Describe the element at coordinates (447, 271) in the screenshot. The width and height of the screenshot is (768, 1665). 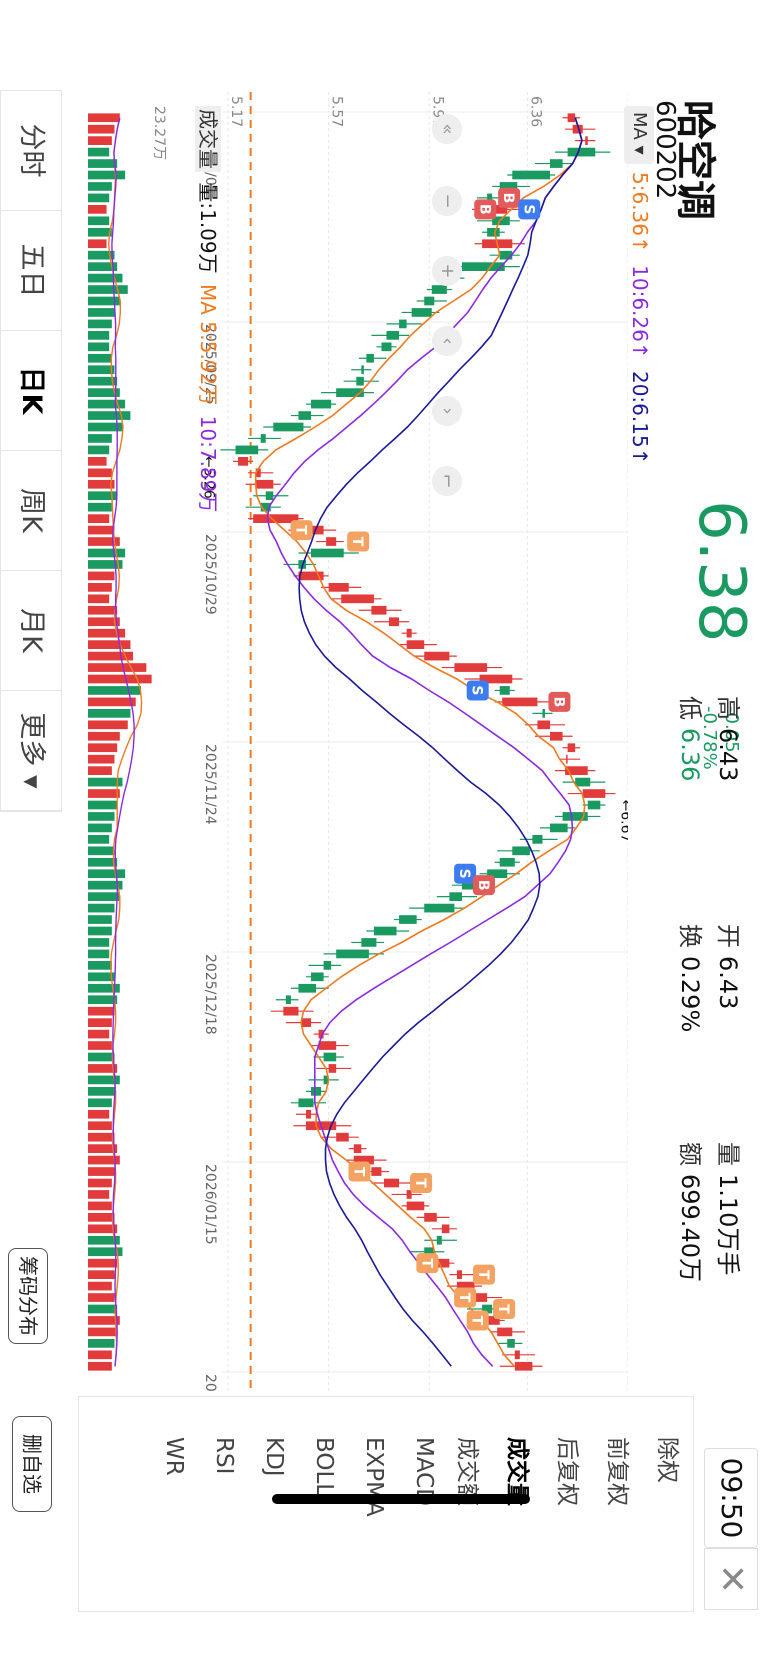
I see `zoom-in-icon: +` at that location.